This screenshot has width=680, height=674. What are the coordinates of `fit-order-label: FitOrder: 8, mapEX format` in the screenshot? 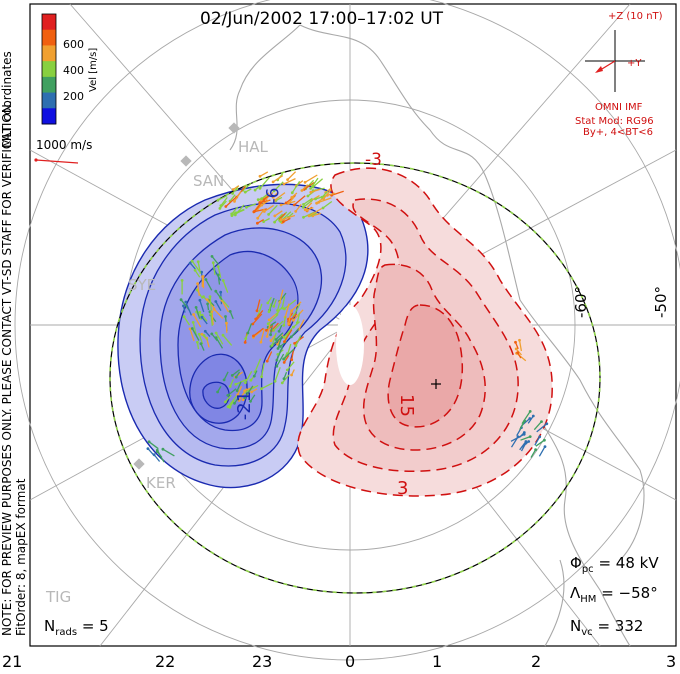 It's located at (21, 557).